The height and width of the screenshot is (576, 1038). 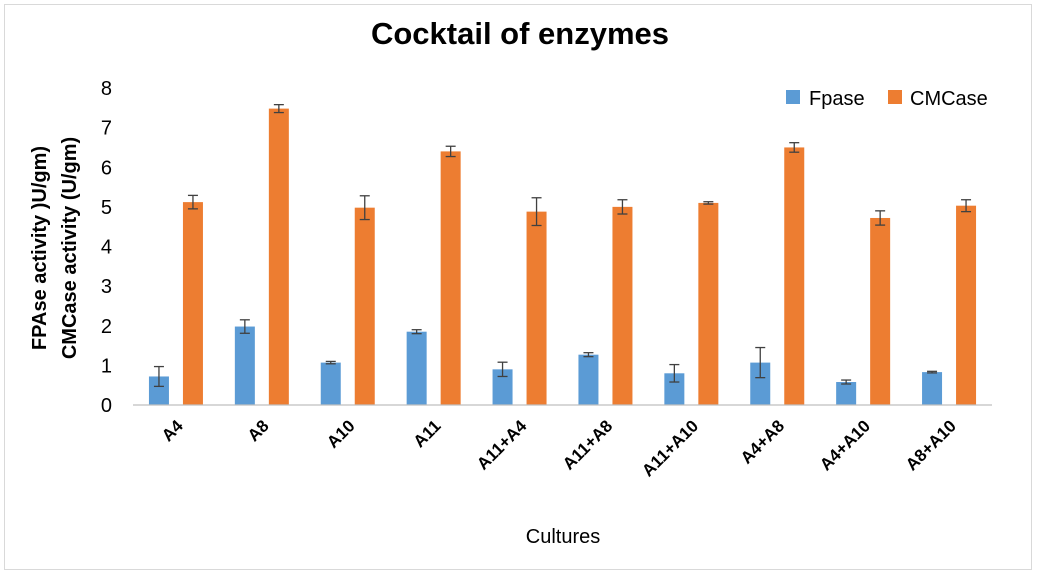 I want to click on error-bar-cmcase-a11-a4, so click(x=536, y=212).